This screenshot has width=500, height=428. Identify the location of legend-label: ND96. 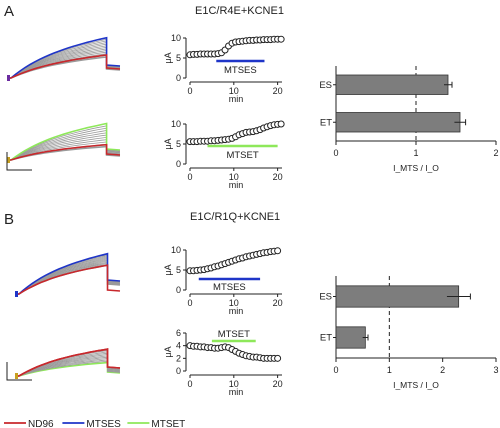
(41, 423).